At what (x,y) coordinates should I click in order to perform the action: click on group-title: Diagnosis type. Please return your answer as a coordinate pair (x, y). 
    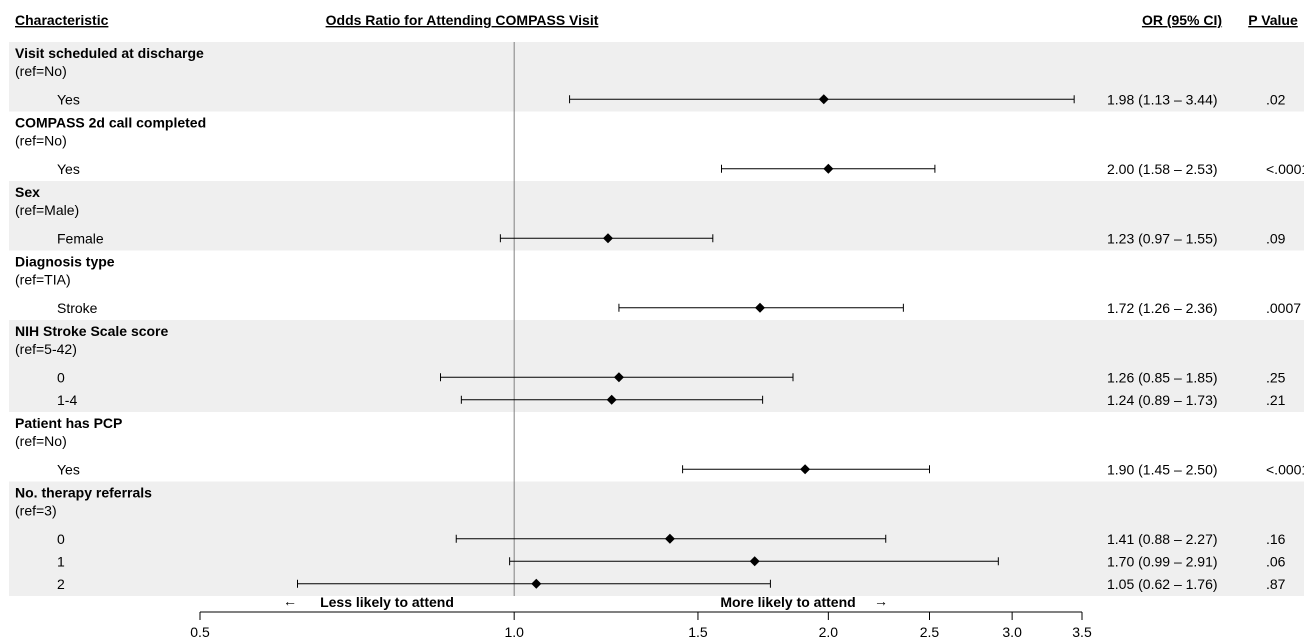
    Looking at the image, I should click on (65, 262).